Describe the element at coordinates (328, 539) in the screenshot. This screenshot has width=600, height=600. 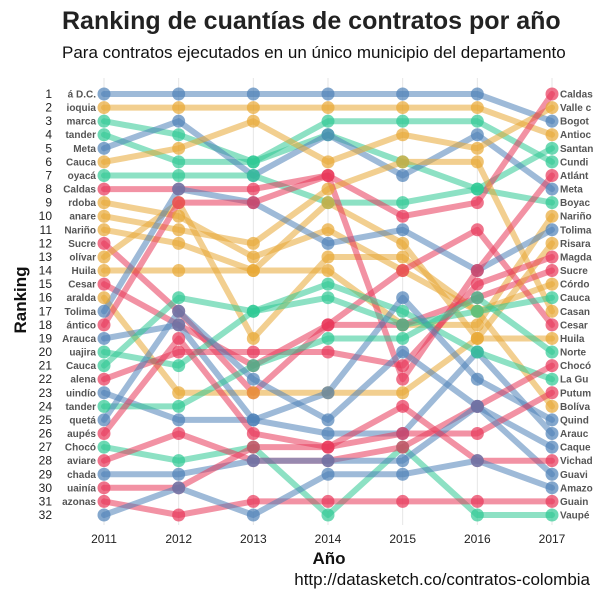
I see `year-tick-label: 2014` at that location.